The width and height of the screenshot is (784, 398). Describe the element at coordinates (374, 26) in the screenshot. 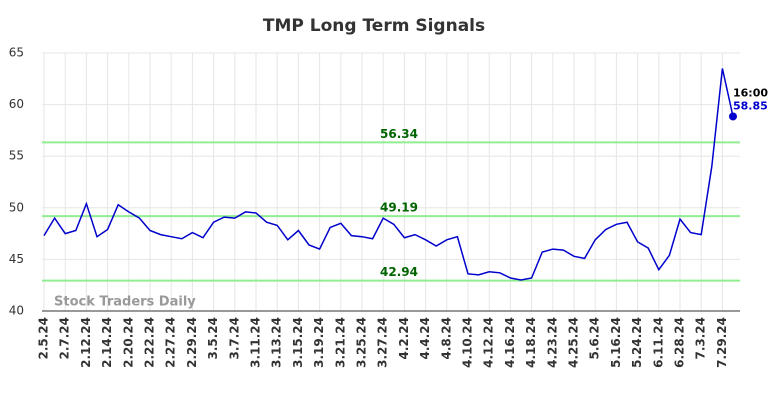

I see `chart-title: TMP Long Term Signals` at that location.